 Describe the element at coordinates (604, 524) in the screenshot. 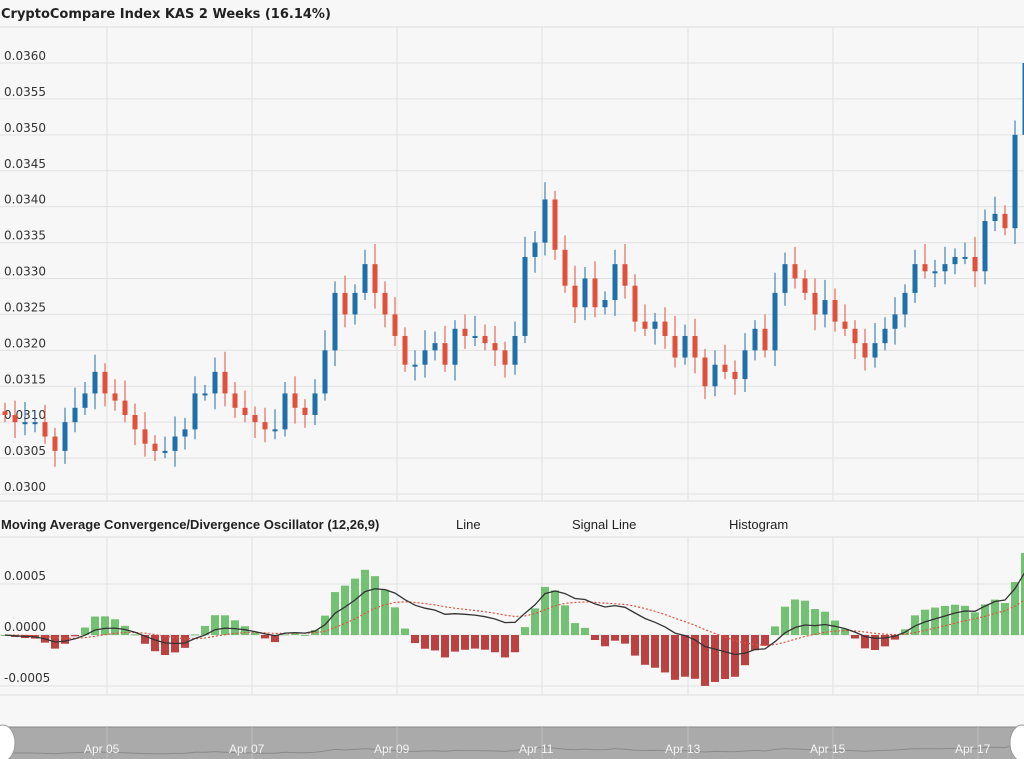

I see `legend-signal-line: Signal Line` at that location.